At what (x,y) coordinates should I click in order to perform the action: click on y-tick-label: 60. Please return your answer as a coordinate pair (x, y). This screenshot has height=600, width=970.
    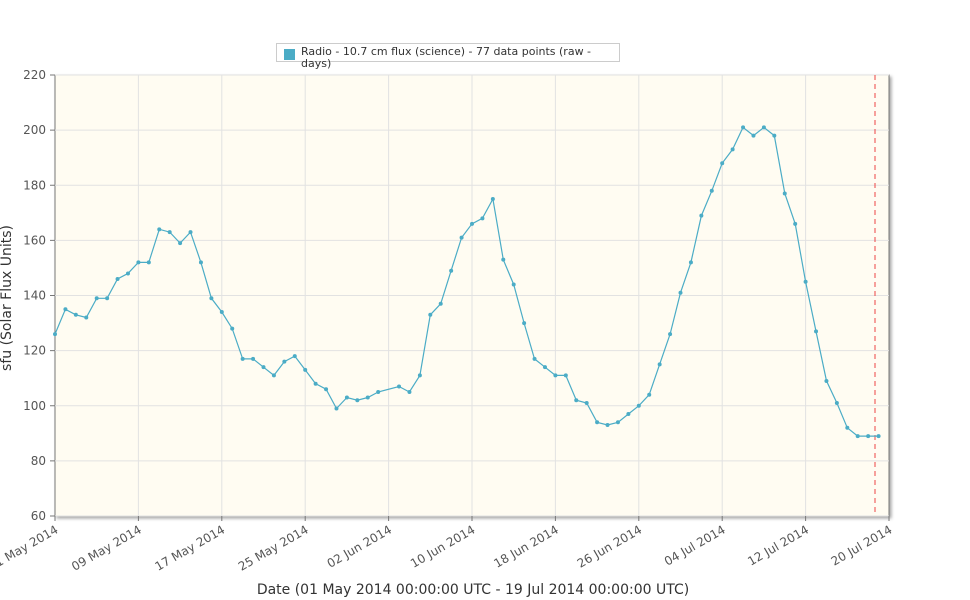
    Looking at the image, I should click on (38, 516).